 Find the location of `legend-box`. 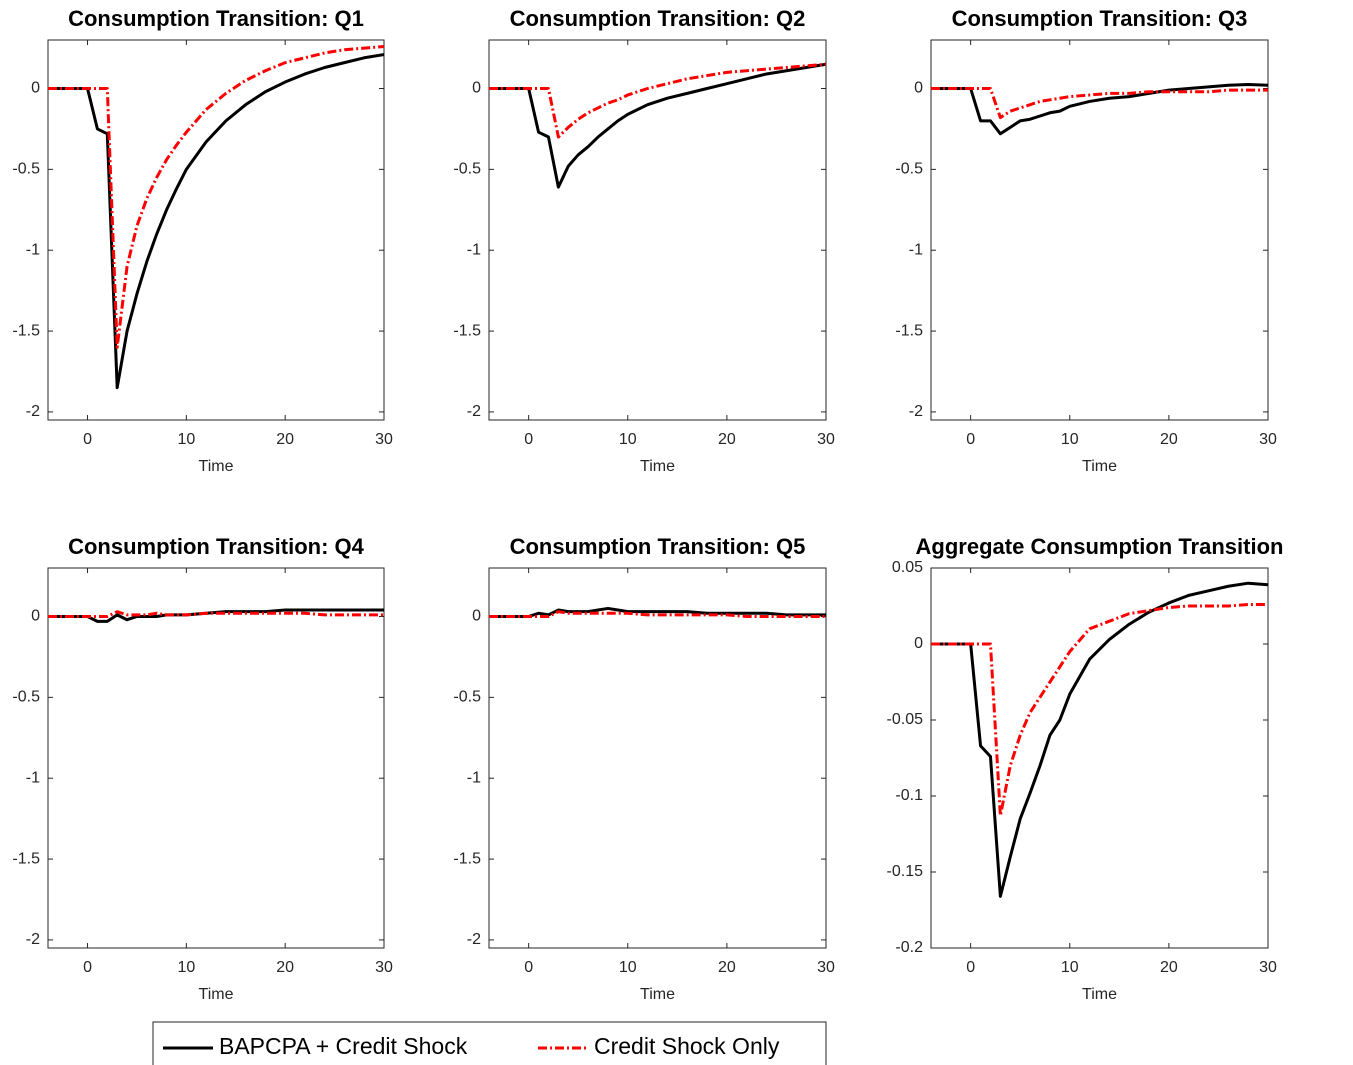

legend-box is located at coordinates (489, 1043).